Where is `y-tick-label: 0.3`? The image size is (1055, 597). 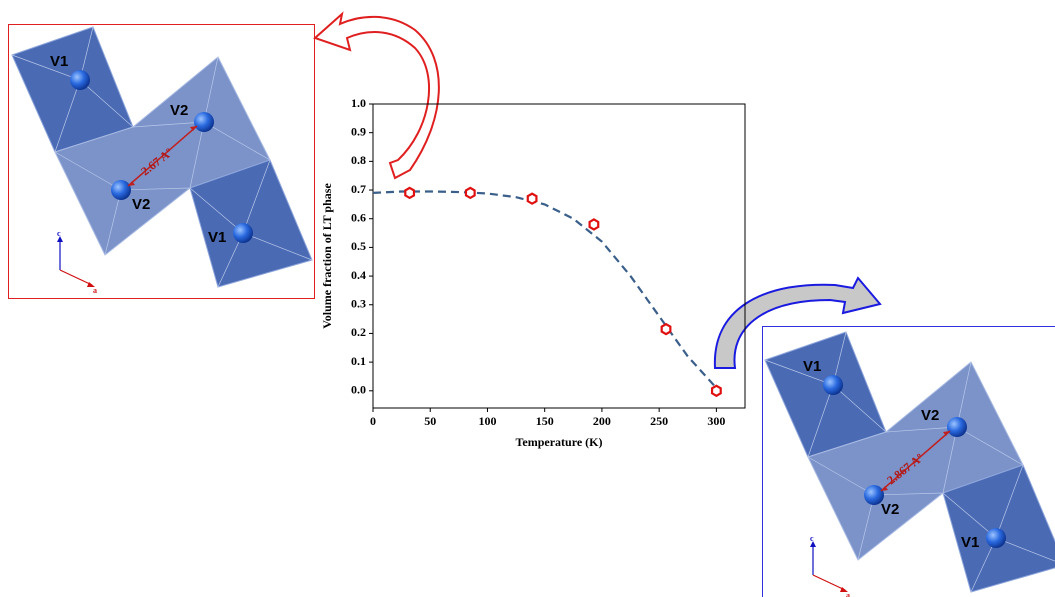 y-tick-label: 0.3 is located at coordinates (358, 304).